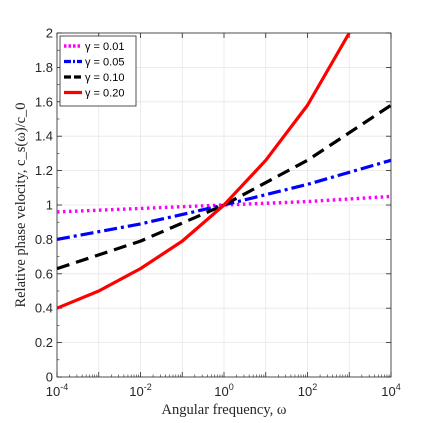 This screenshot has width=434, height=423. Describe the element at coordinates (44, 342) in the screenshot. I see `y-tick-label: 0.2` at that location.